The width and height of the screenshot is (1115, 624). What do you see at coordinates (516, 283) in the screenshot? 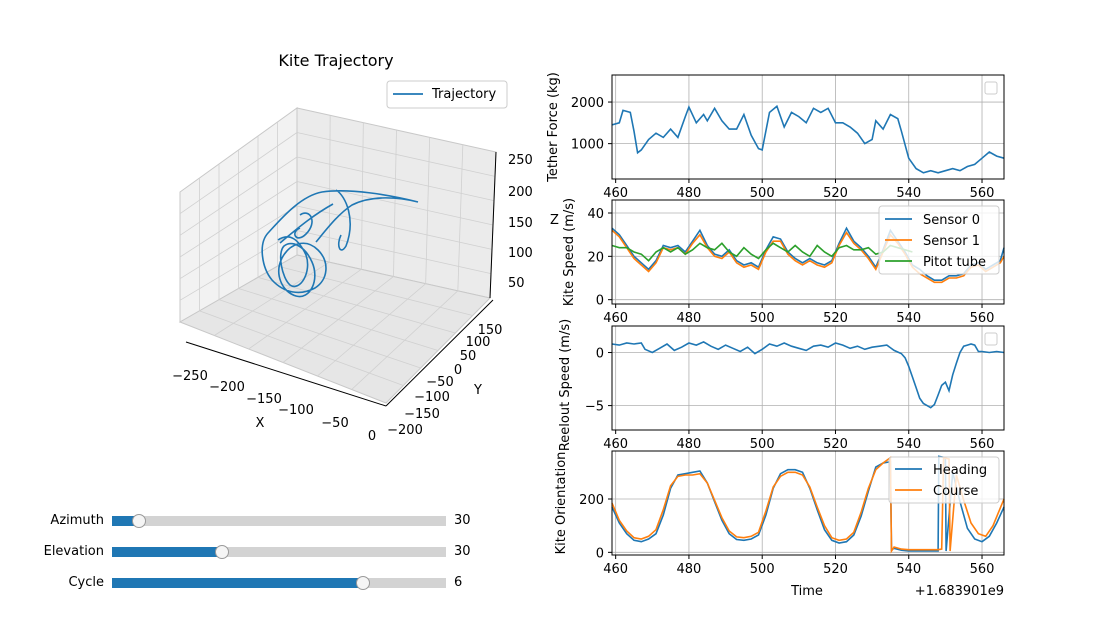
I see `z-tick: 50` at bounding box center [516, 283].